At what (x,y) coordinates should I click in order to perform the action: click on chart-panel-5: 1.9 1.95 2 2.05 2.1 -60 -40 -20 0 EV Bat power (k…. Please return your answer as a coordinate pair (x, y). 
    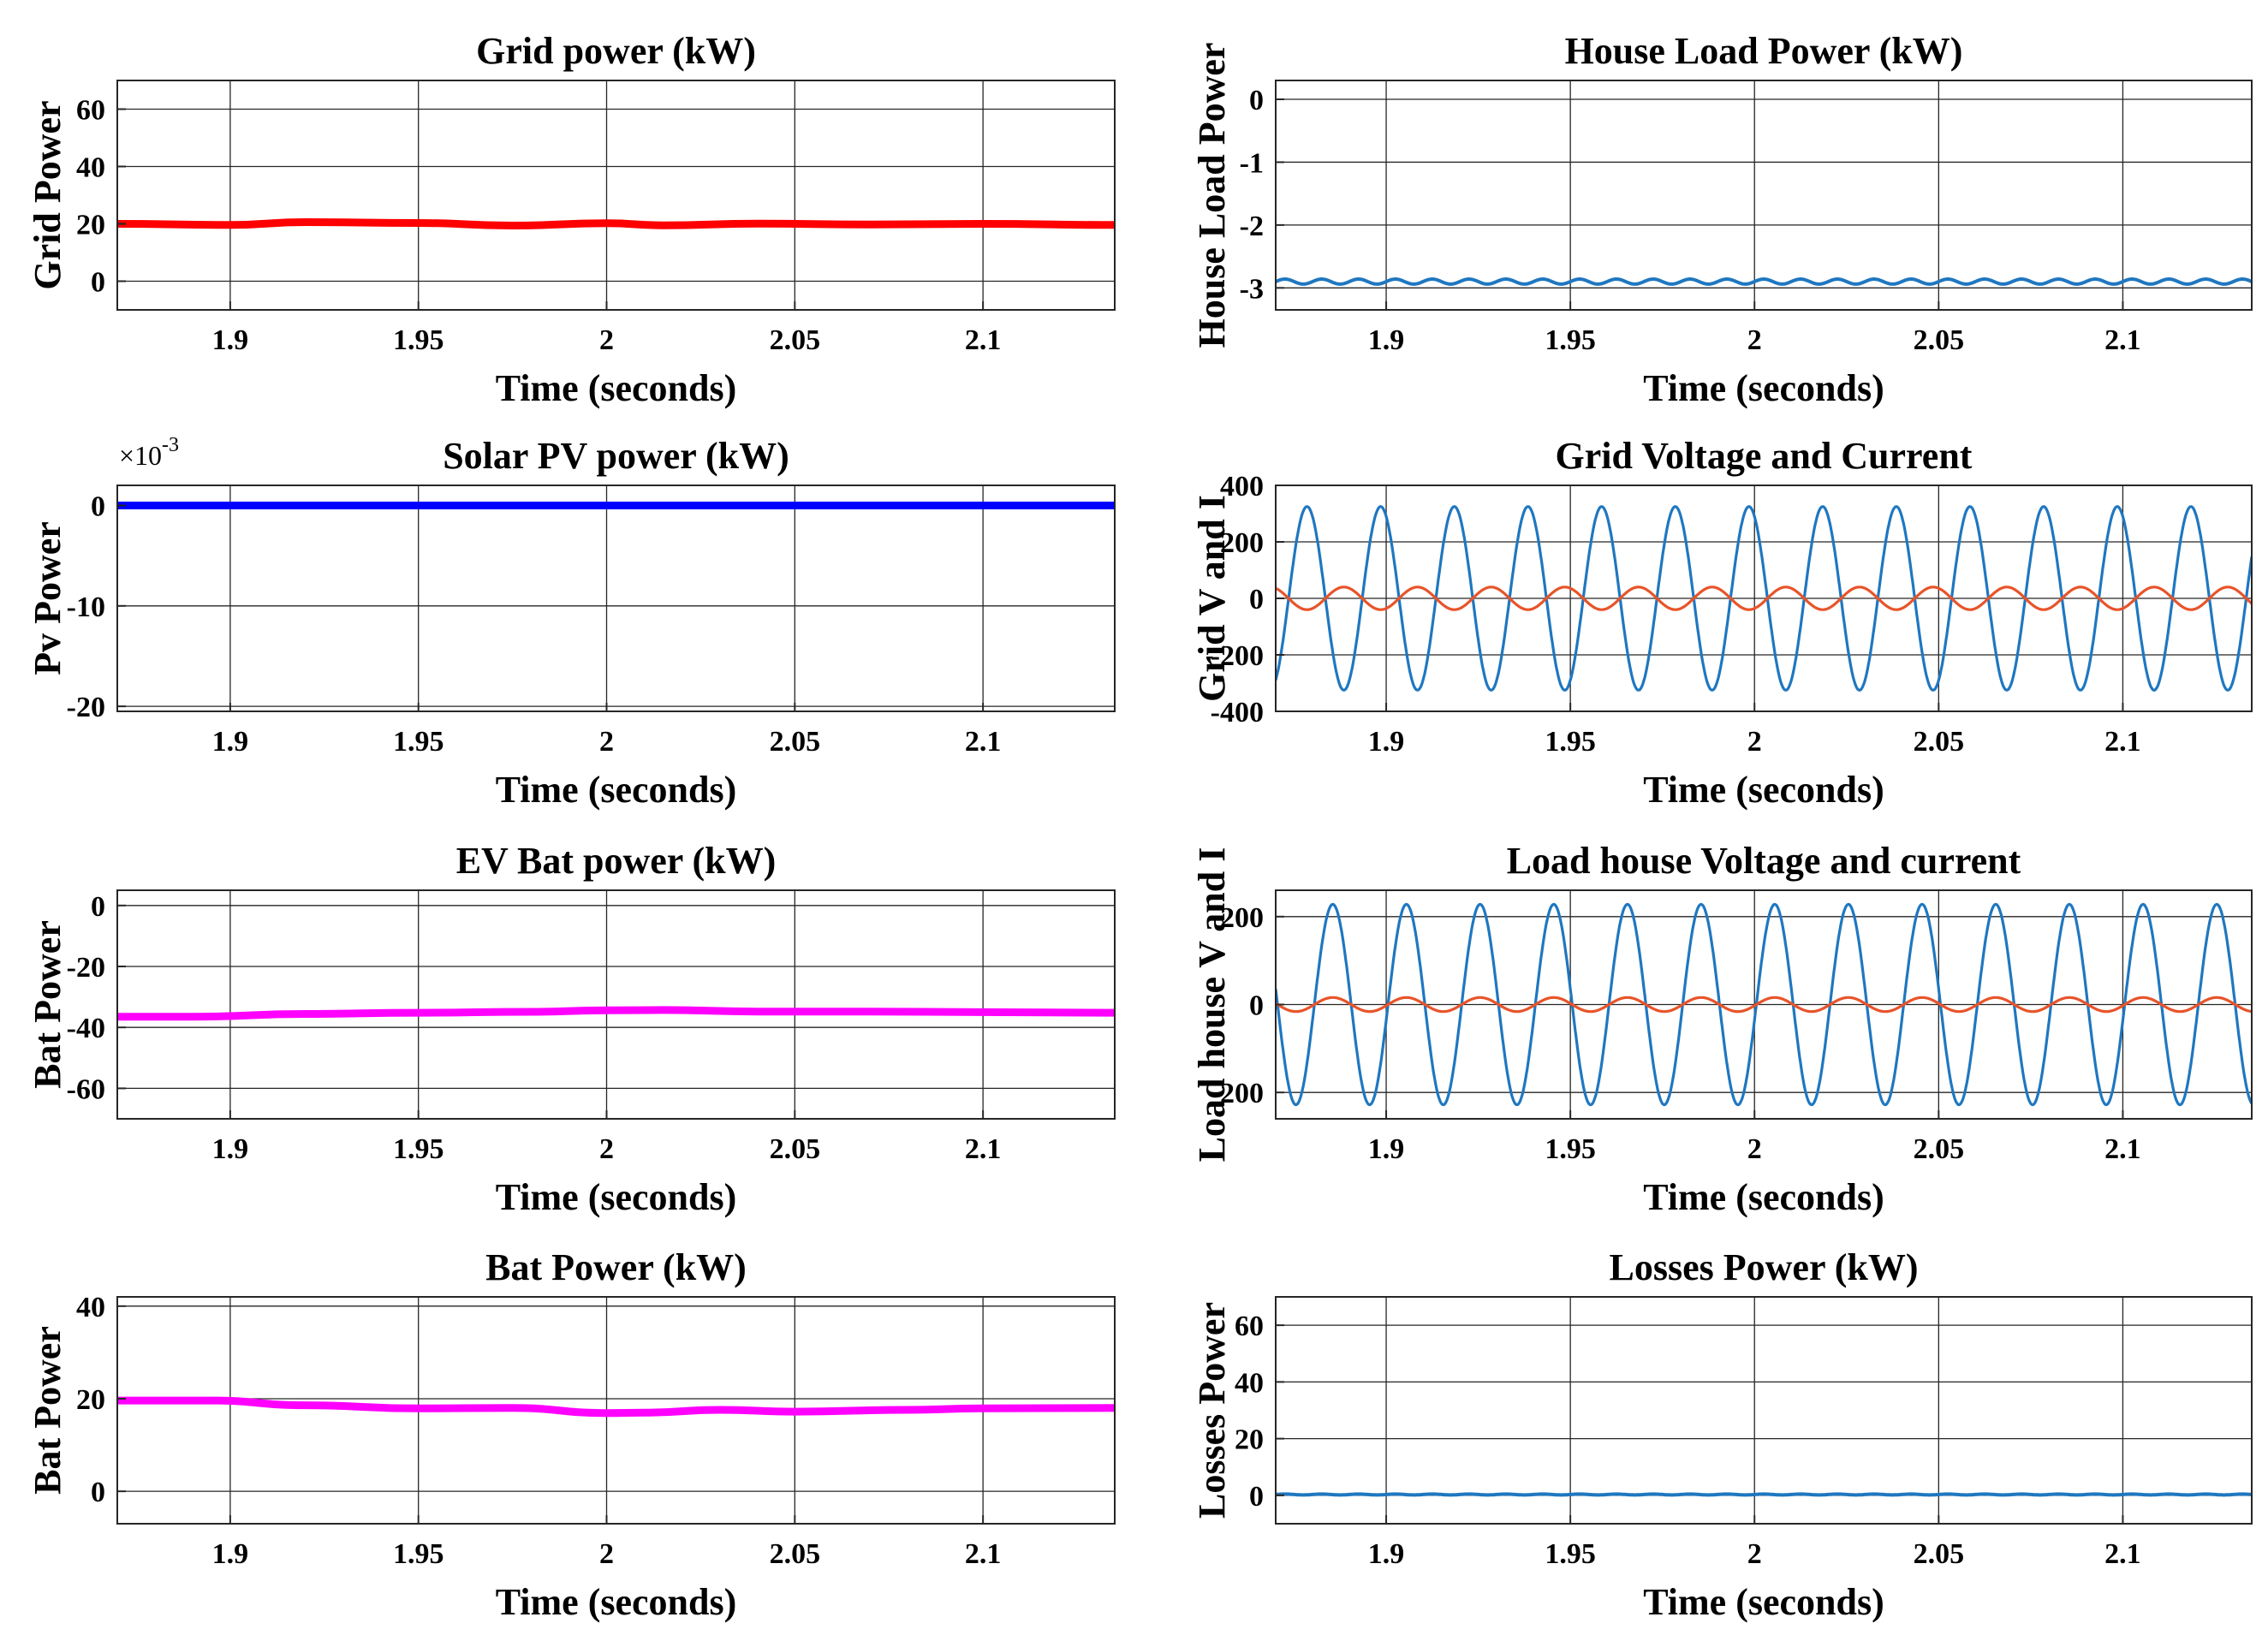
    Looking at the image, I should click on (571, 1029).